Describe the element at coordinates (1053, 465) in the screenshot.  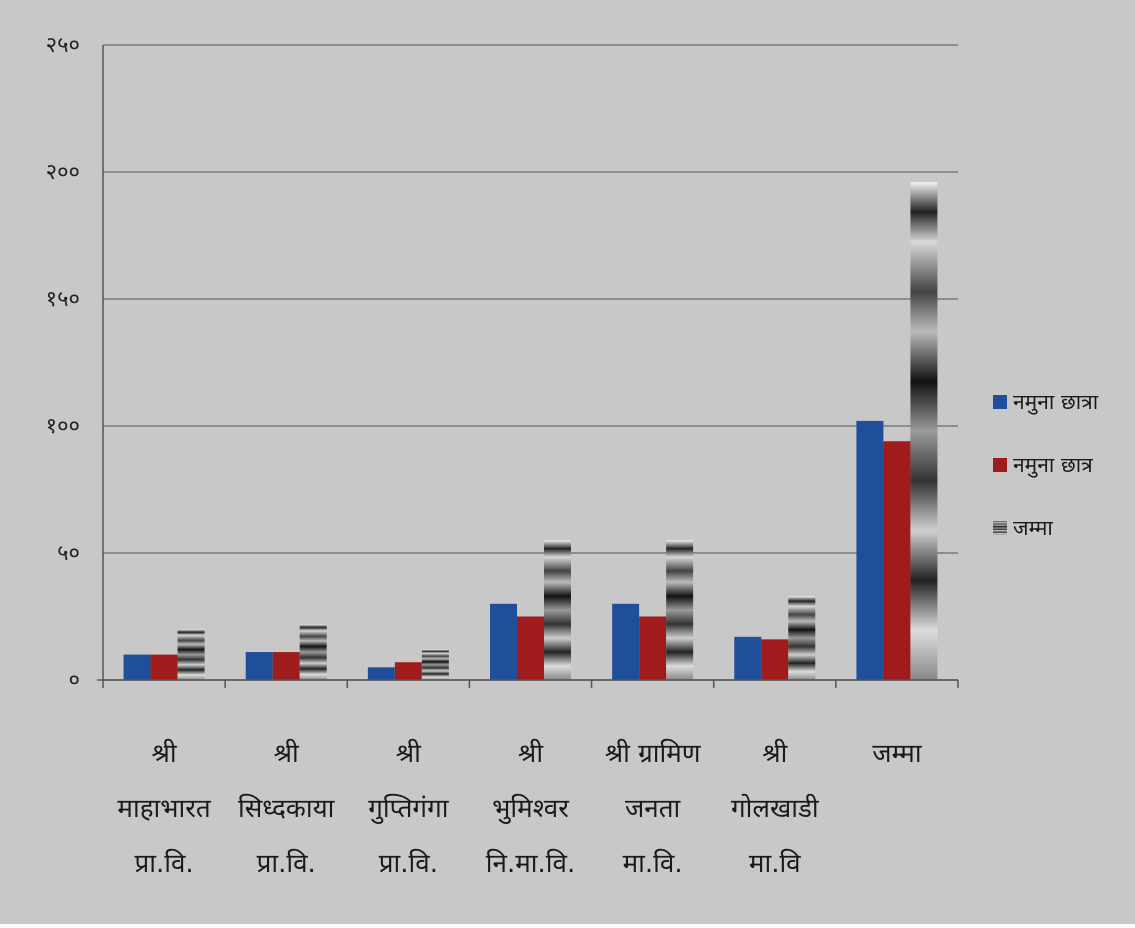
I see `legend-label: नमुना छात्र` at that location.